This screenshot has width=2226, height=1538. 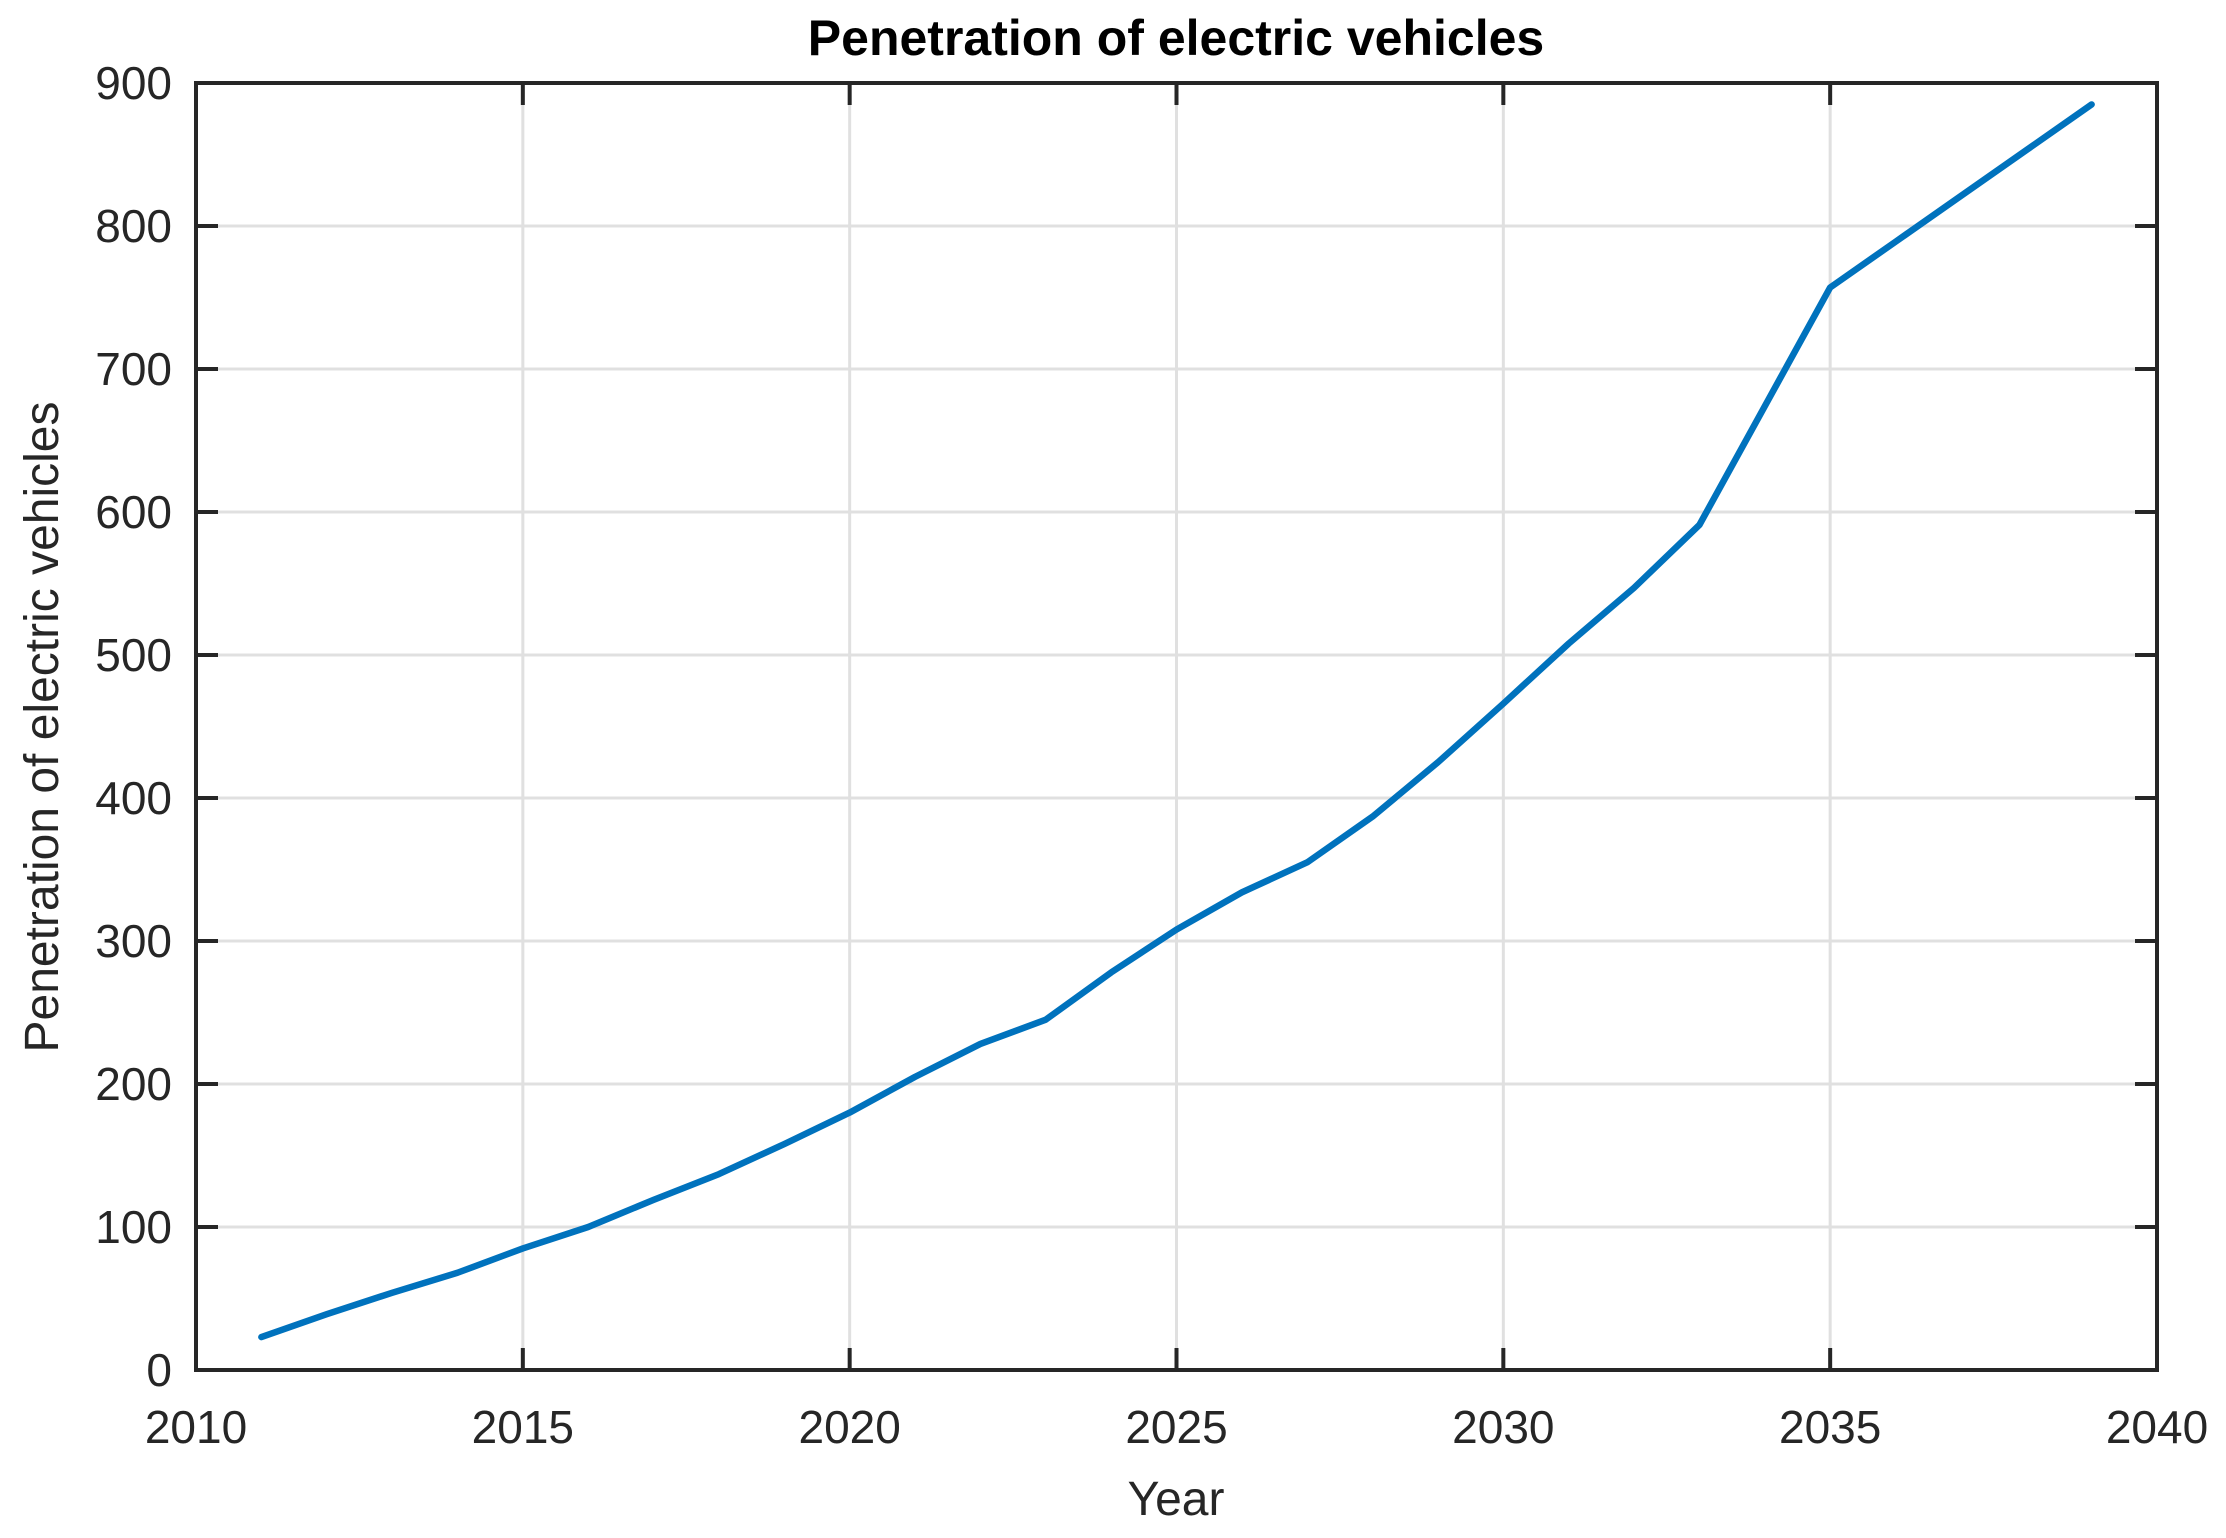 I want to click on y-tick-label: 600, so click(x=133, y=512).